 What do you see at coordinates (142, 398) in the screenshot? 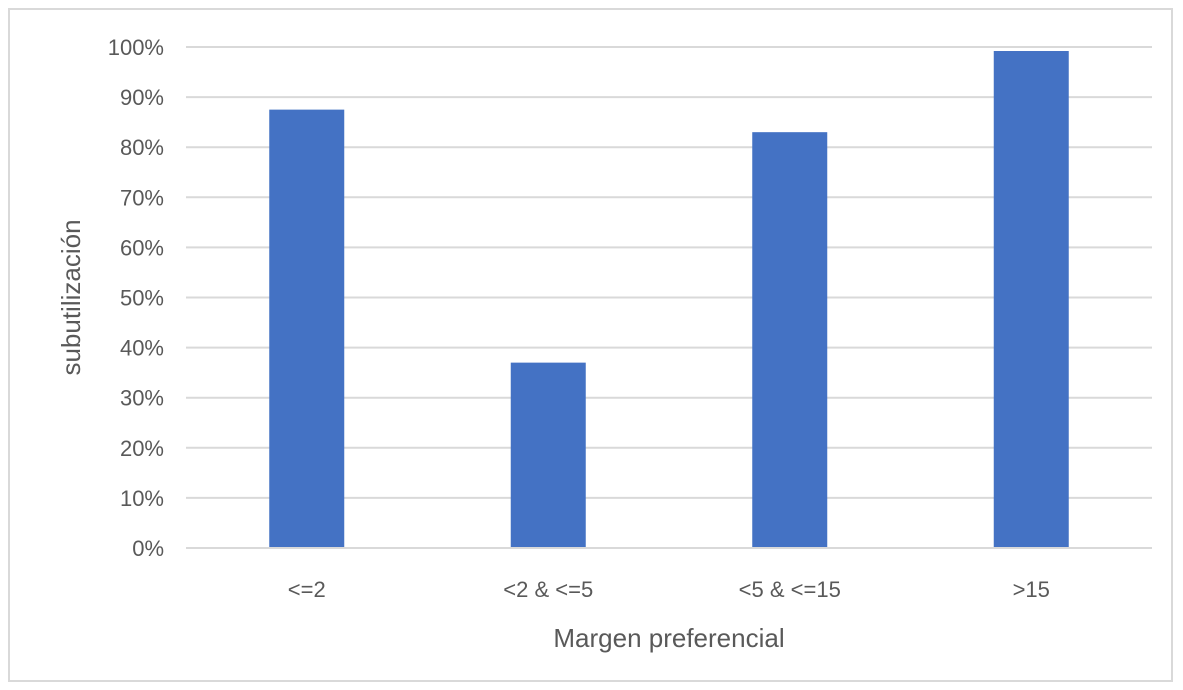
I see `y-tick-label-30: 30%` at bounding box center [142, 398].